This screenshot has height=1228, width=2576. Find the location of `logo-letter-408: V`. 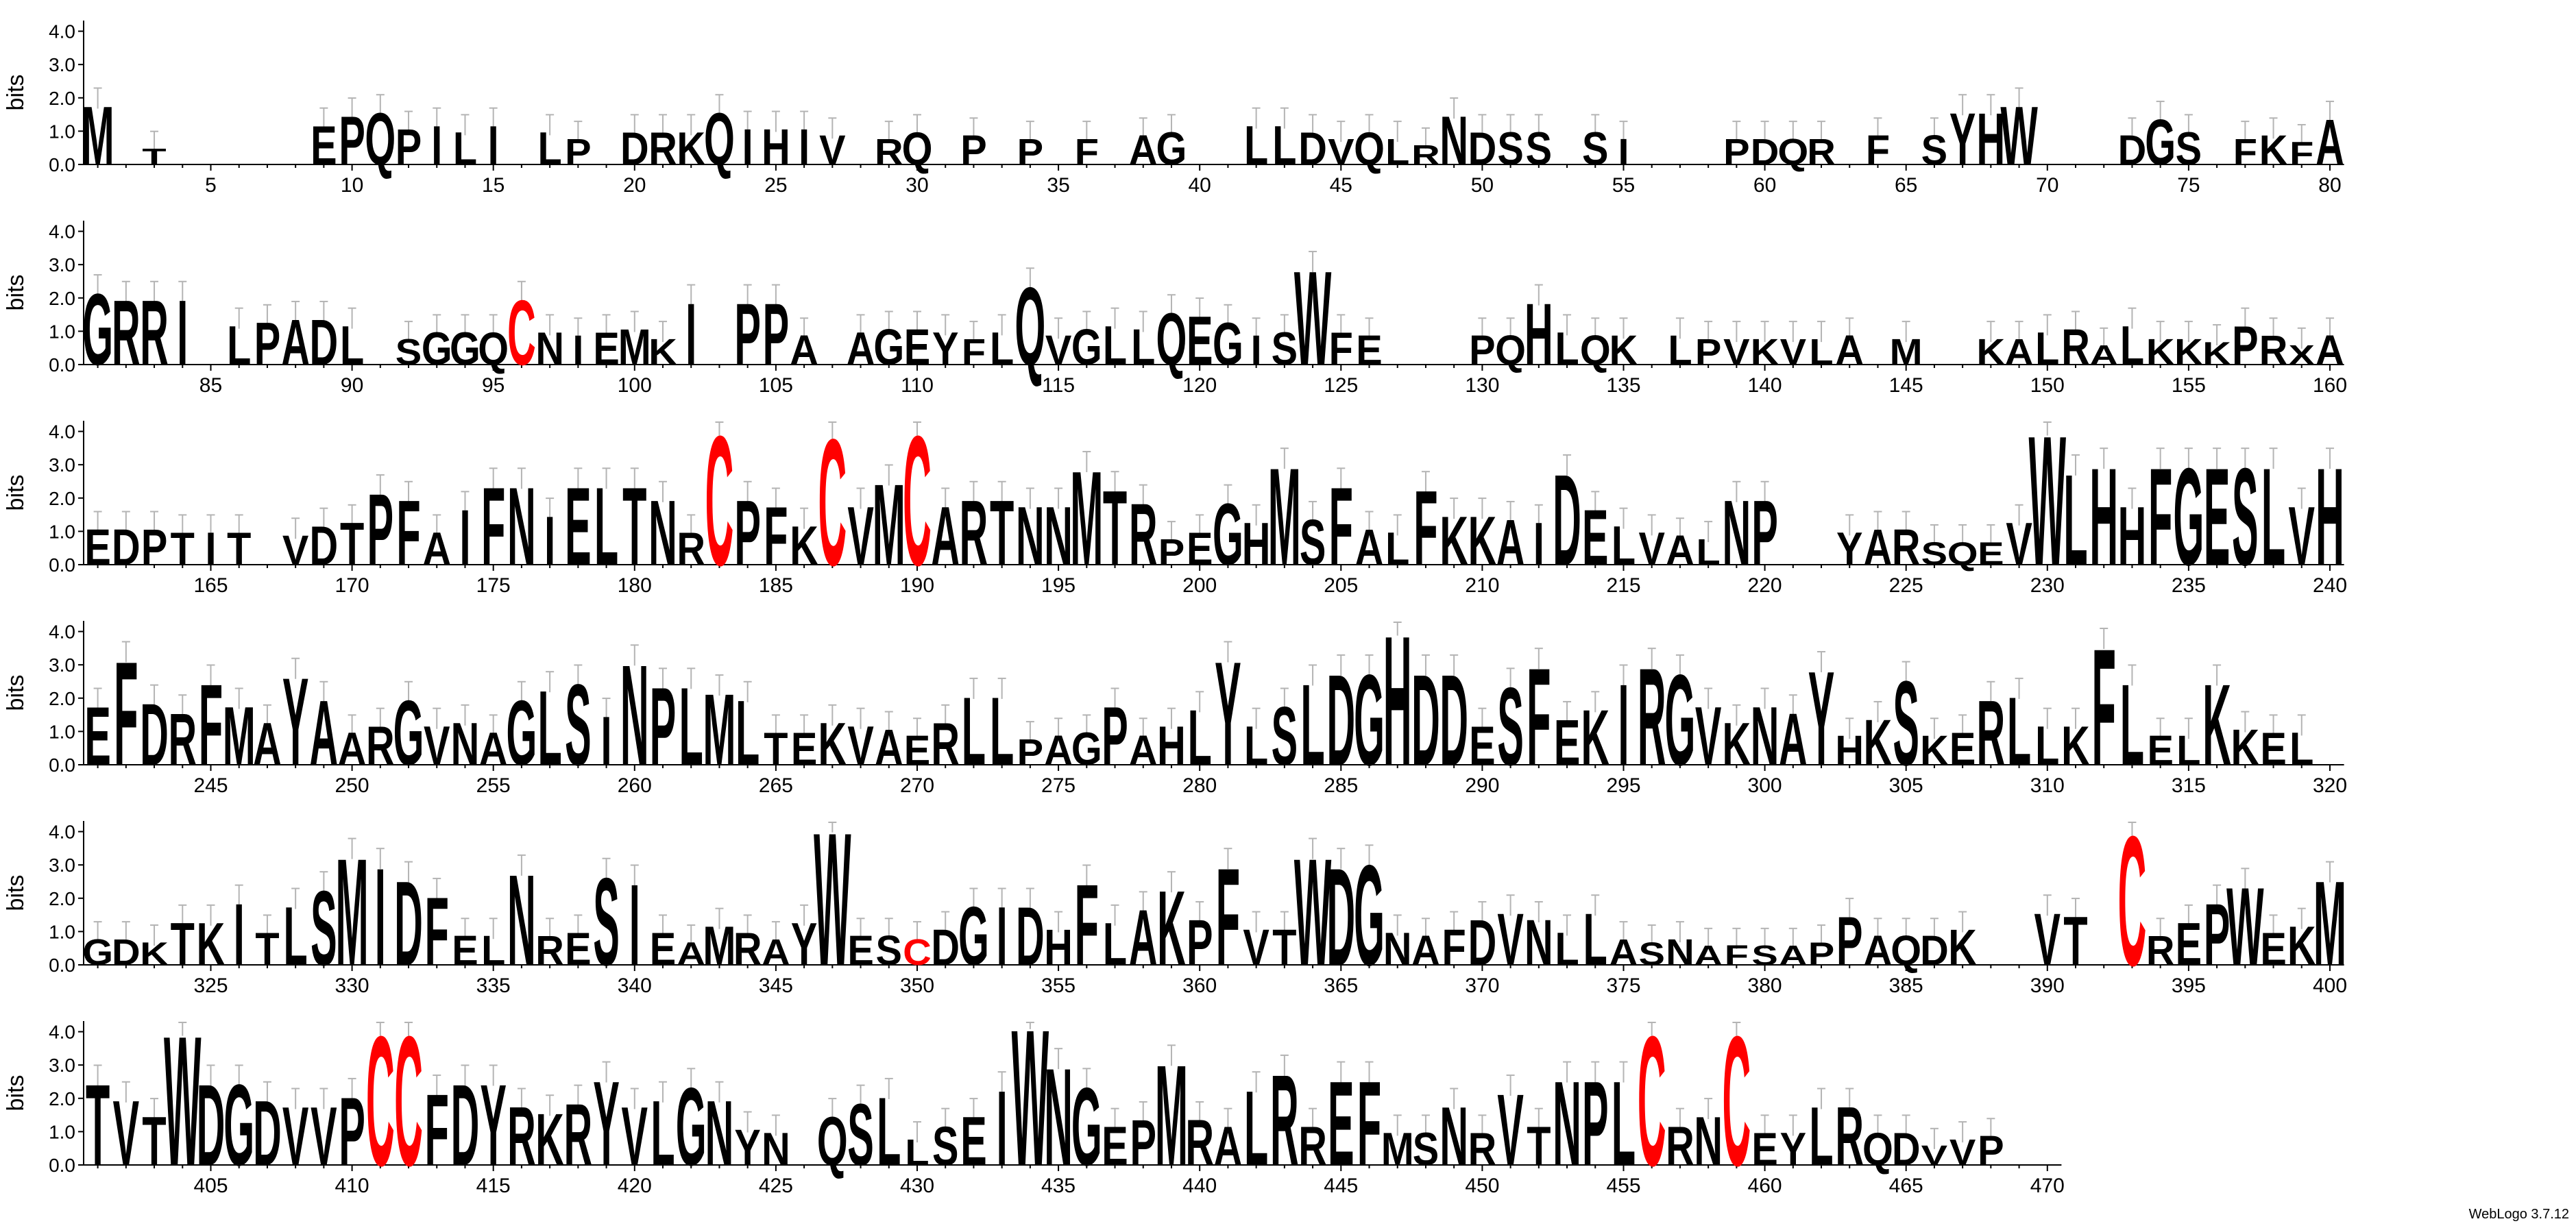

logo-letter-408: V is located at coordinates (295, 1136).